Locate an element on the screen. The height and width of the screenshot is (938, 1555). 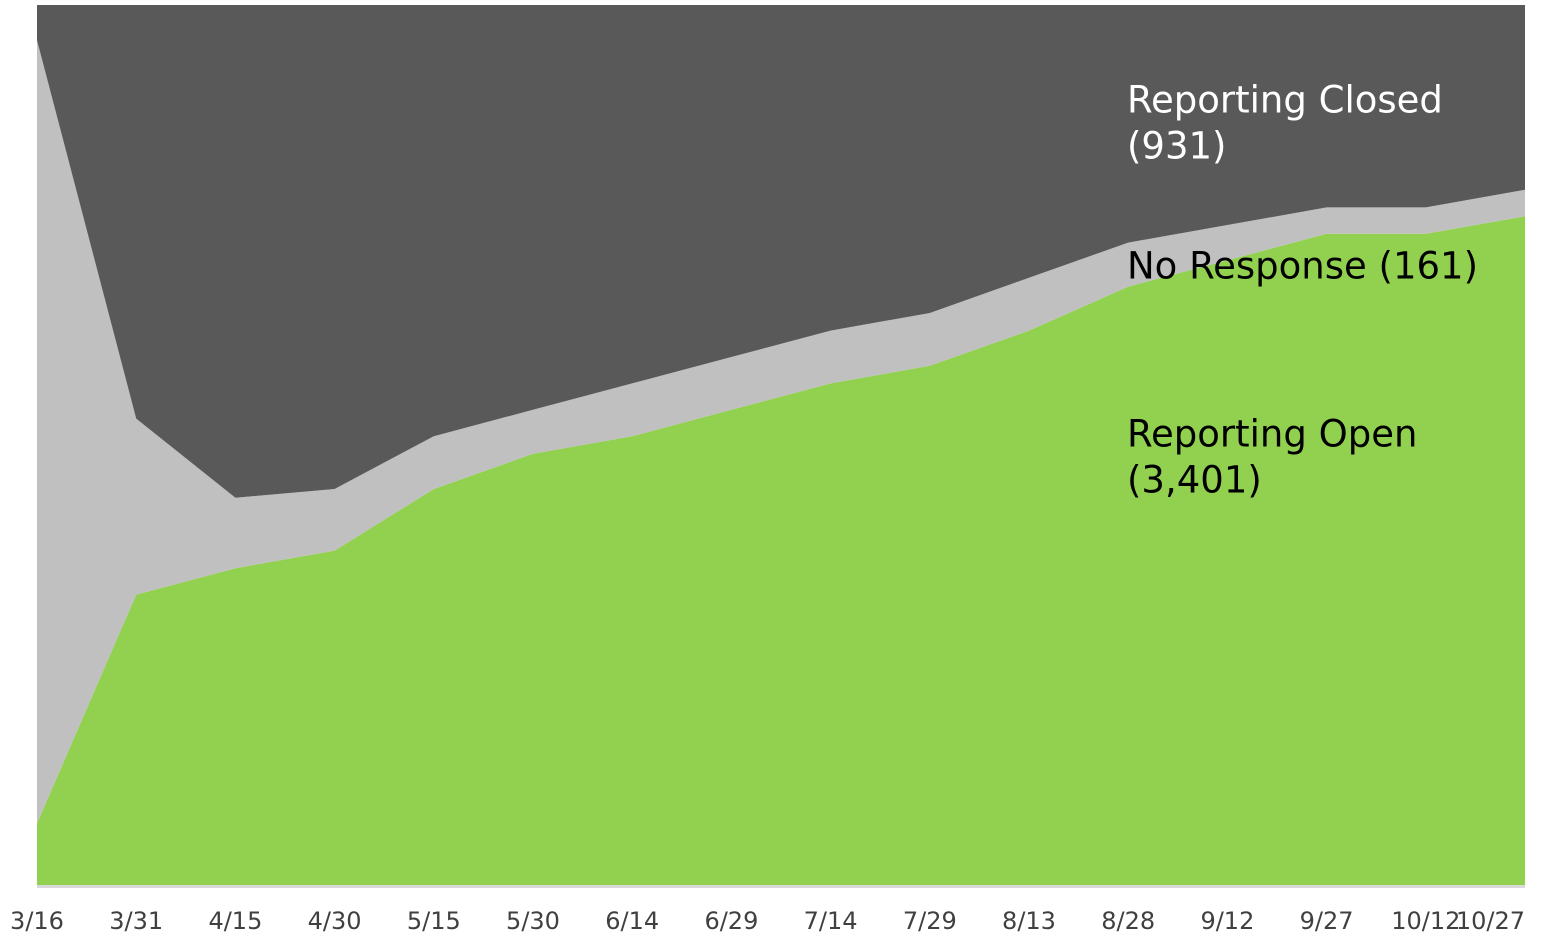
annotation: (3,401) is located at coordinates (1194, 480).